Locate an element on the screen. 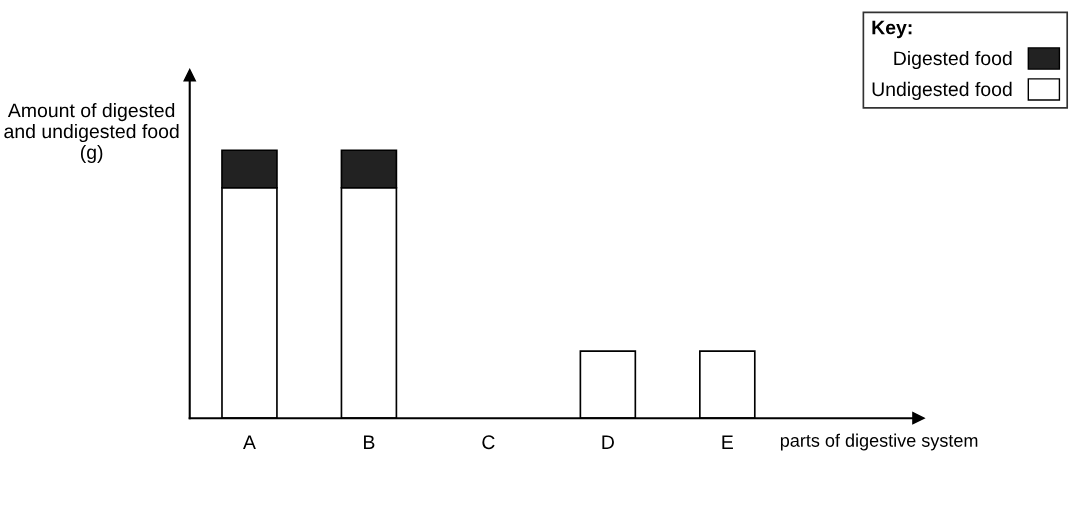 The width and height of the screenshot is (1078, 515). legend-title: Key: is located at coordinates (892, 29).